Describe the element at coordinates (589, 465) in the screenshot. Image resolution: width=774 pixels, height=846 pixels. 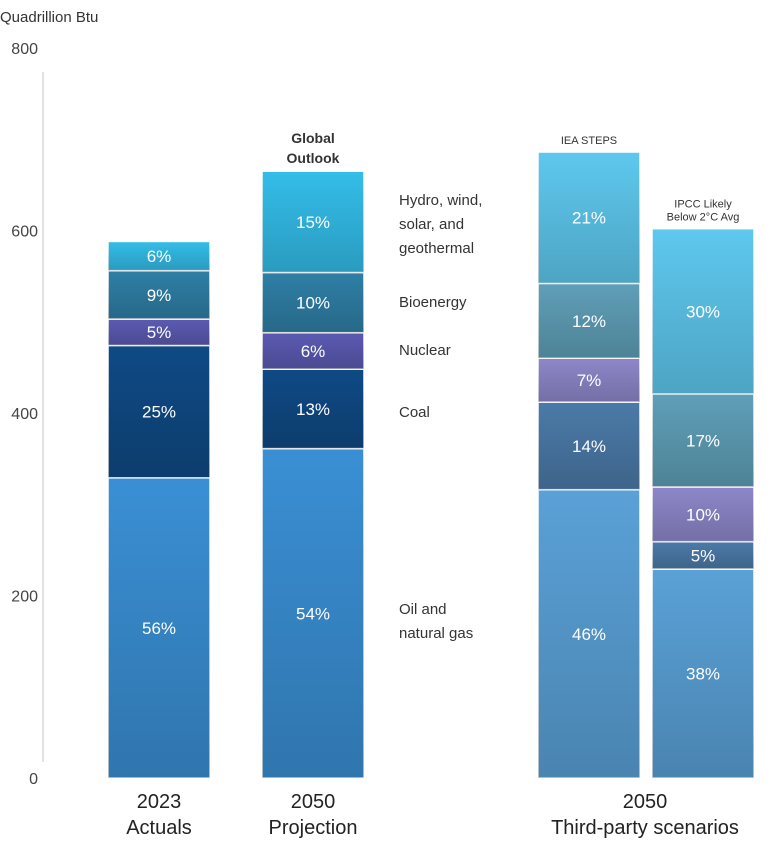
I see `bar-iea-steps: 46% 14% 7% 12% 21%` at that location.